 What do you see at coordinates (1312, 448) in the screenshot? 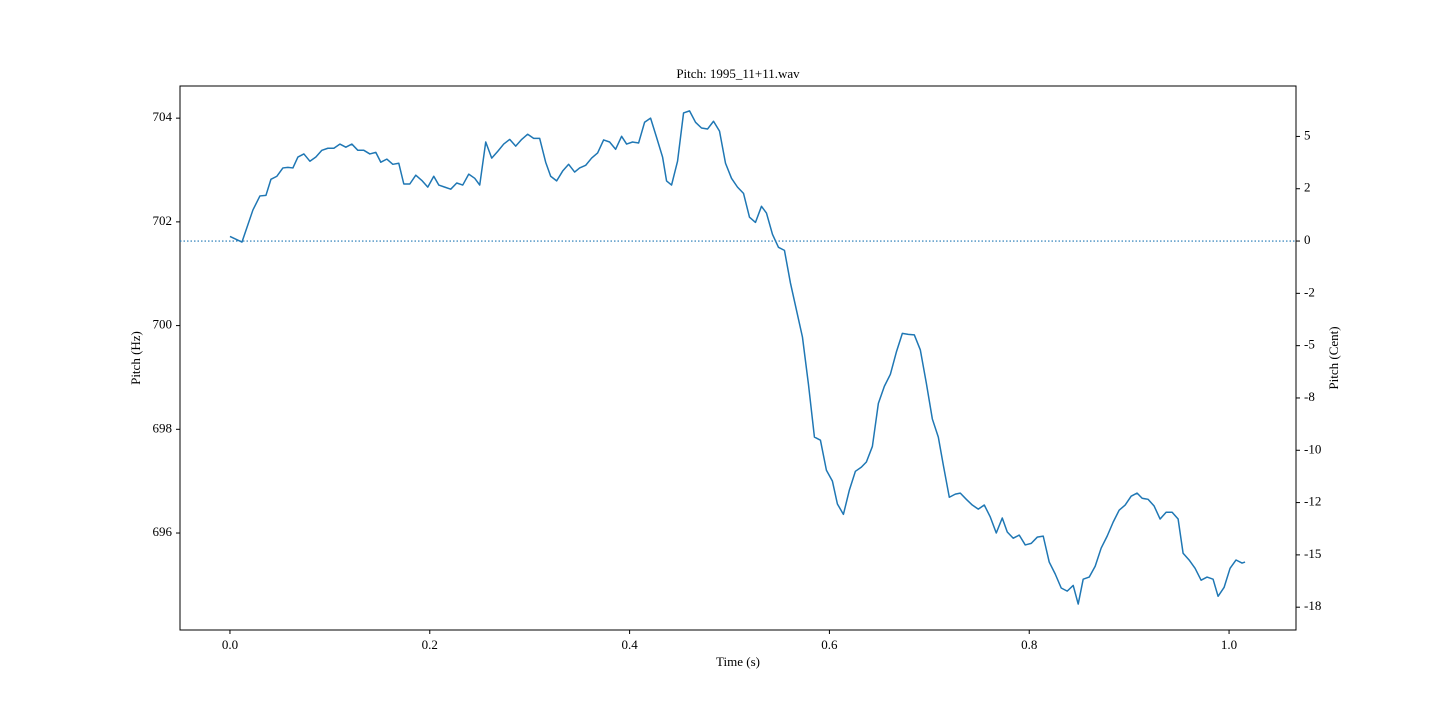
I see `y2-tick-label: -10` at bounding box center [1312, 448].